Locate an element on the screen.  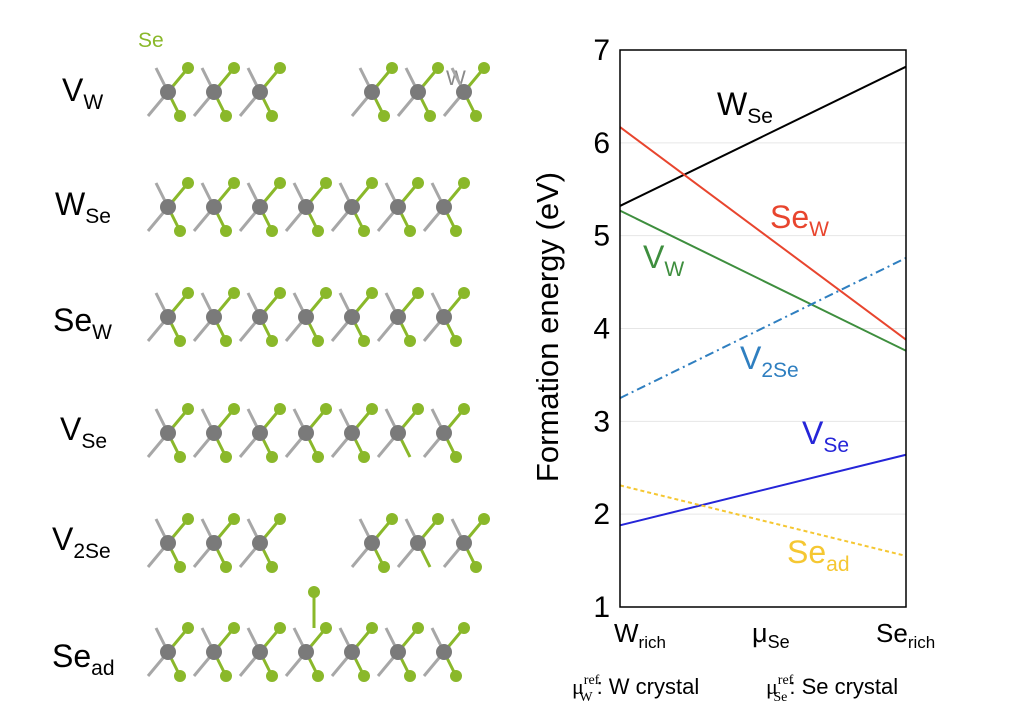
reference-footnote: μref W: W crystal μref Se: Se crystal is located at coordinates (735, 689).